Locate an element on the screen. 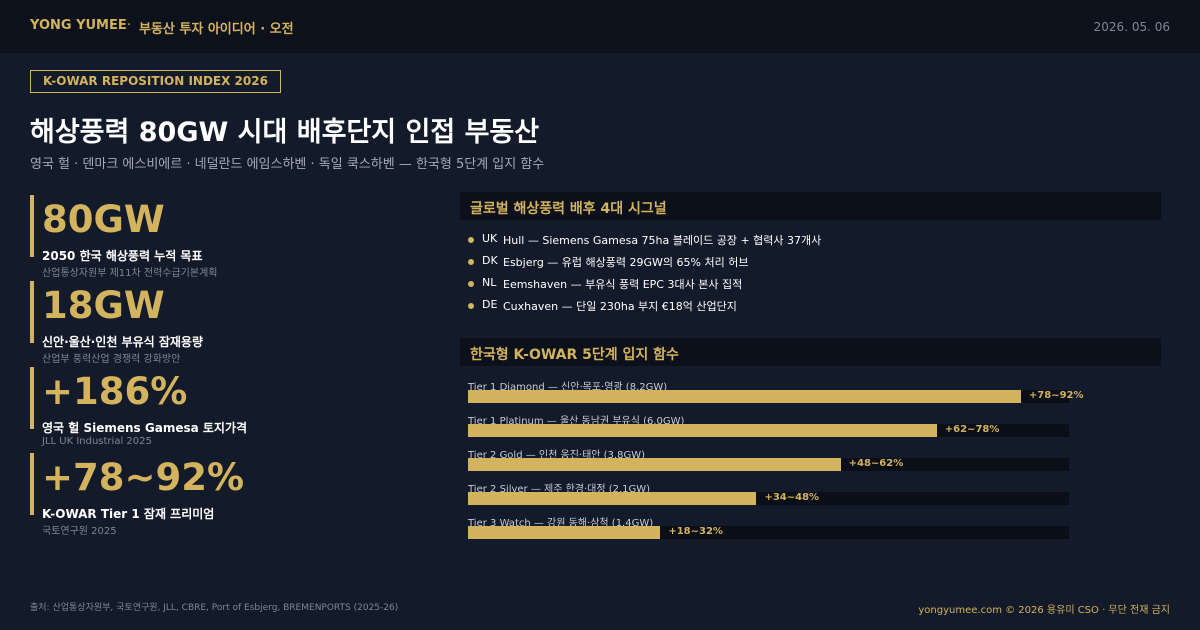  value-label: +78~92% is located at coordinates (1056, 395).